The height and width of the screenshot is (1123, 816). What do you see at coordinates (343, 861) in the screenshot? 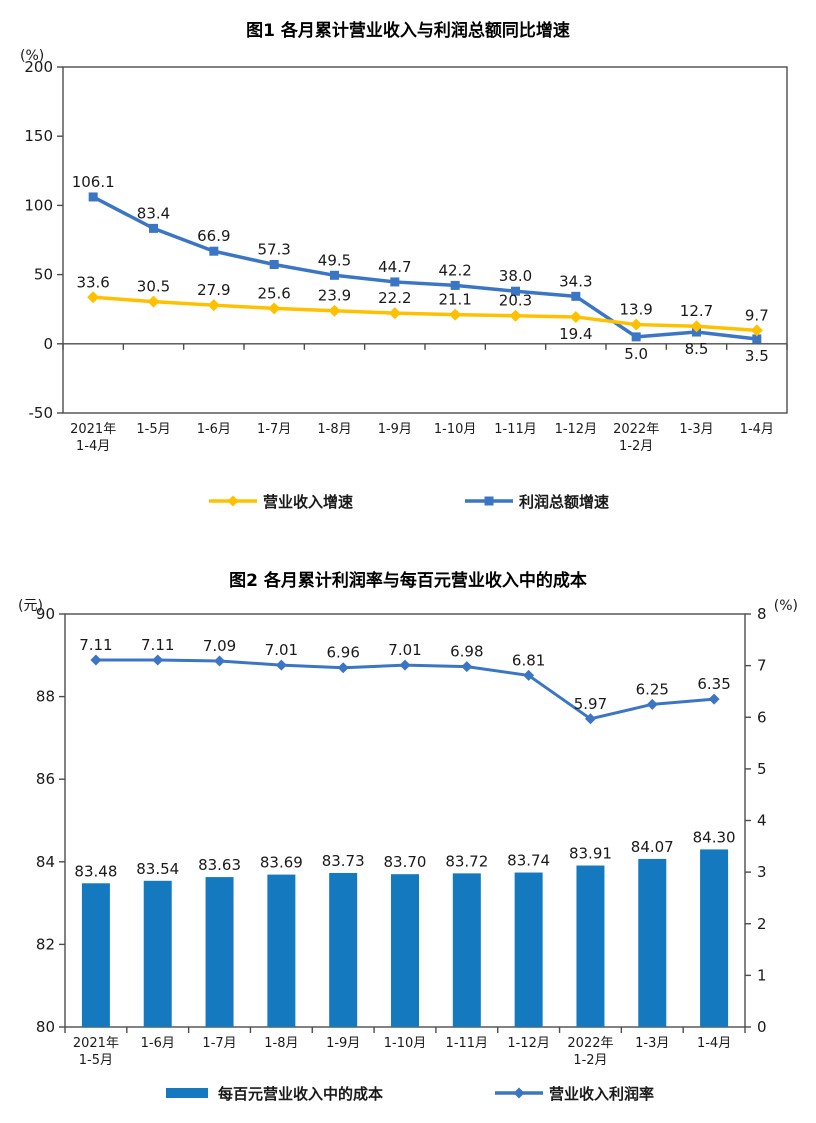
I see `bar-value-label: 83.73` at bounding box center [343, 861].